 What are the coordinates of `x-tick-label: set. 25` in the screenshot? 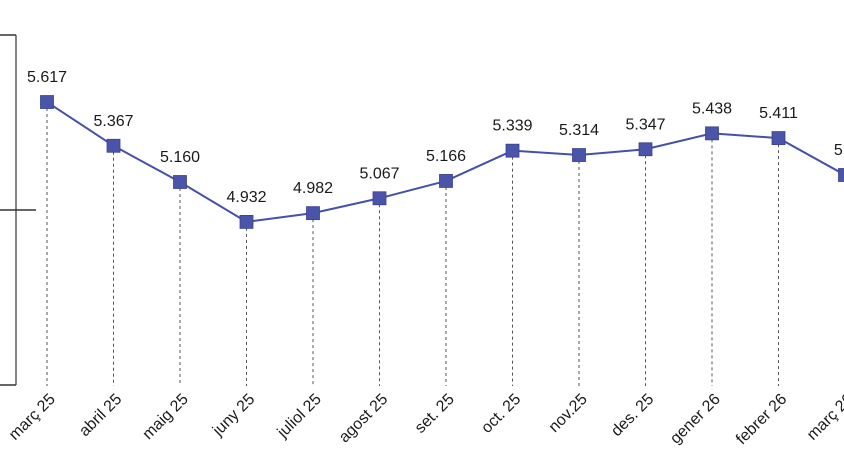 It's located at (435, 414).